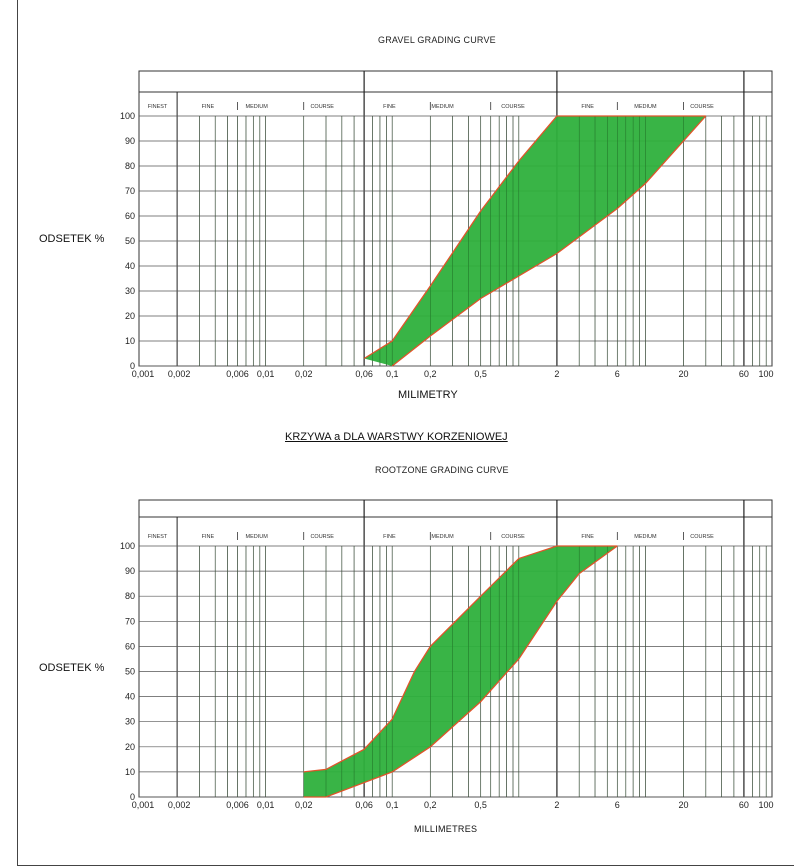  Describe the element at coordinates (396, 437) in the screenshot. I see `rootzone-caption: KRZYWA a DLA WARSTWY KORZENIOWEJ` at that location.